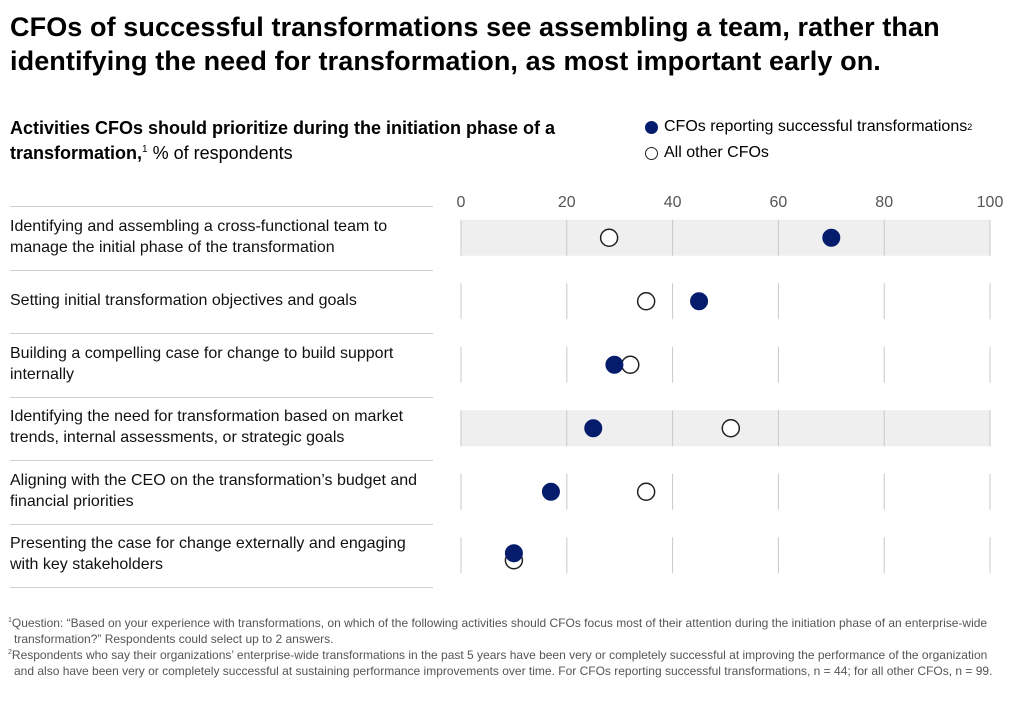 This screenshot has height=708, width=1024. Describe the element at coordinates (10, 620) in the screenshot. I see `footnote-1-marker: 1` at that location.